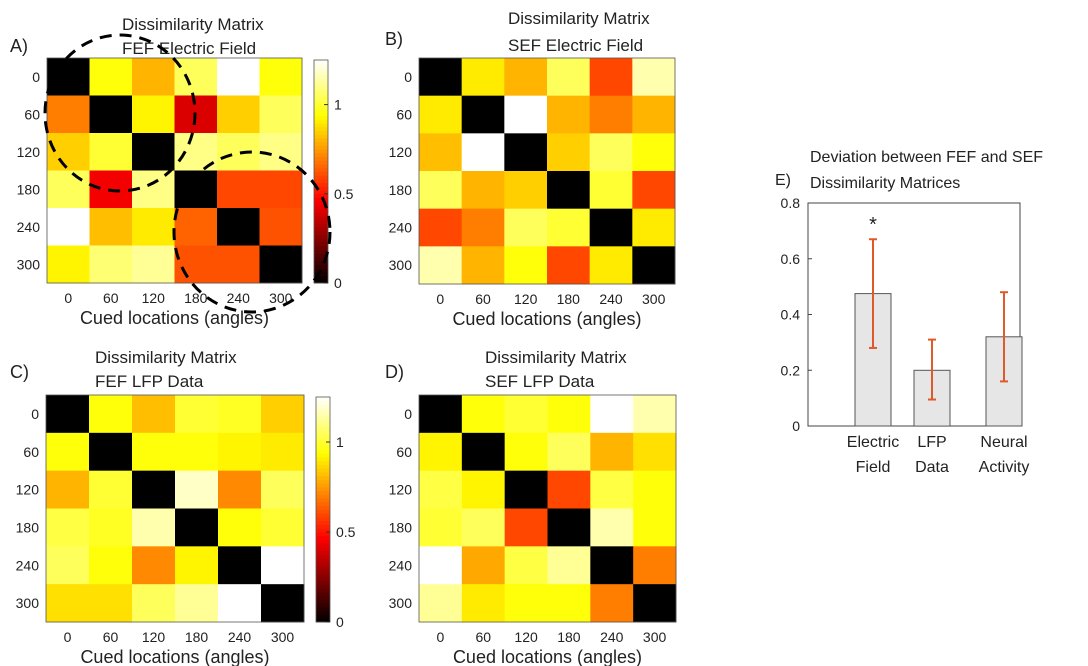  What do you see at coordinates (404, 115) in the screenshot?
I see `heatmap-b-row-label: 60` at bounding box center [404, 115].